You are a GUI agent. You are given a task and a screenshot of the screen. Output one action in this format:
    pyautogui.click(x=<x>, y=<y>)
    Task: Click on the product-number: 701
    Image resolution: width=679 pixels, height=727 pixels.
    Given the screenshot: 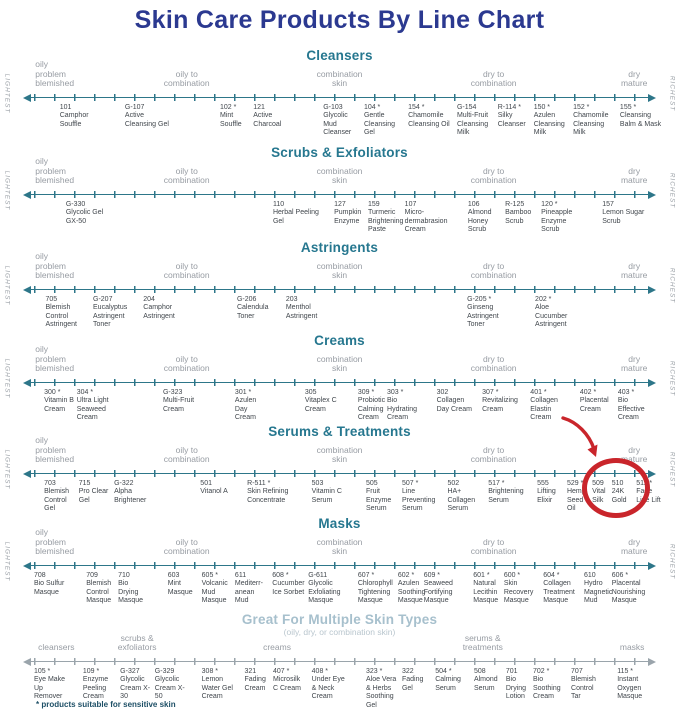 What is the action you would take?
    pyautogui.click(x=511, y=671)
    